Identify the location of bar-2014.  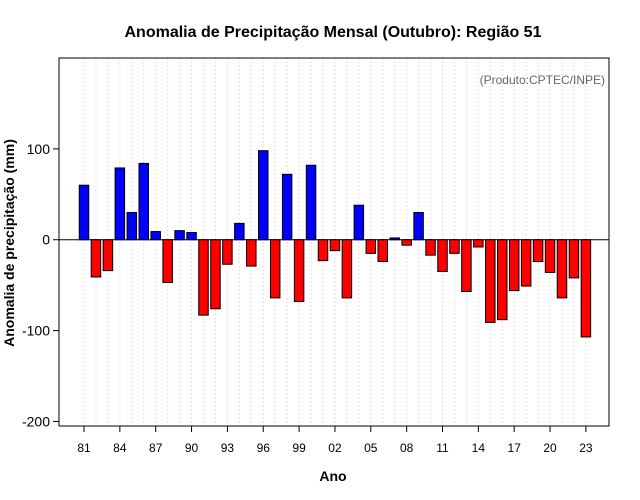
(478, 243).